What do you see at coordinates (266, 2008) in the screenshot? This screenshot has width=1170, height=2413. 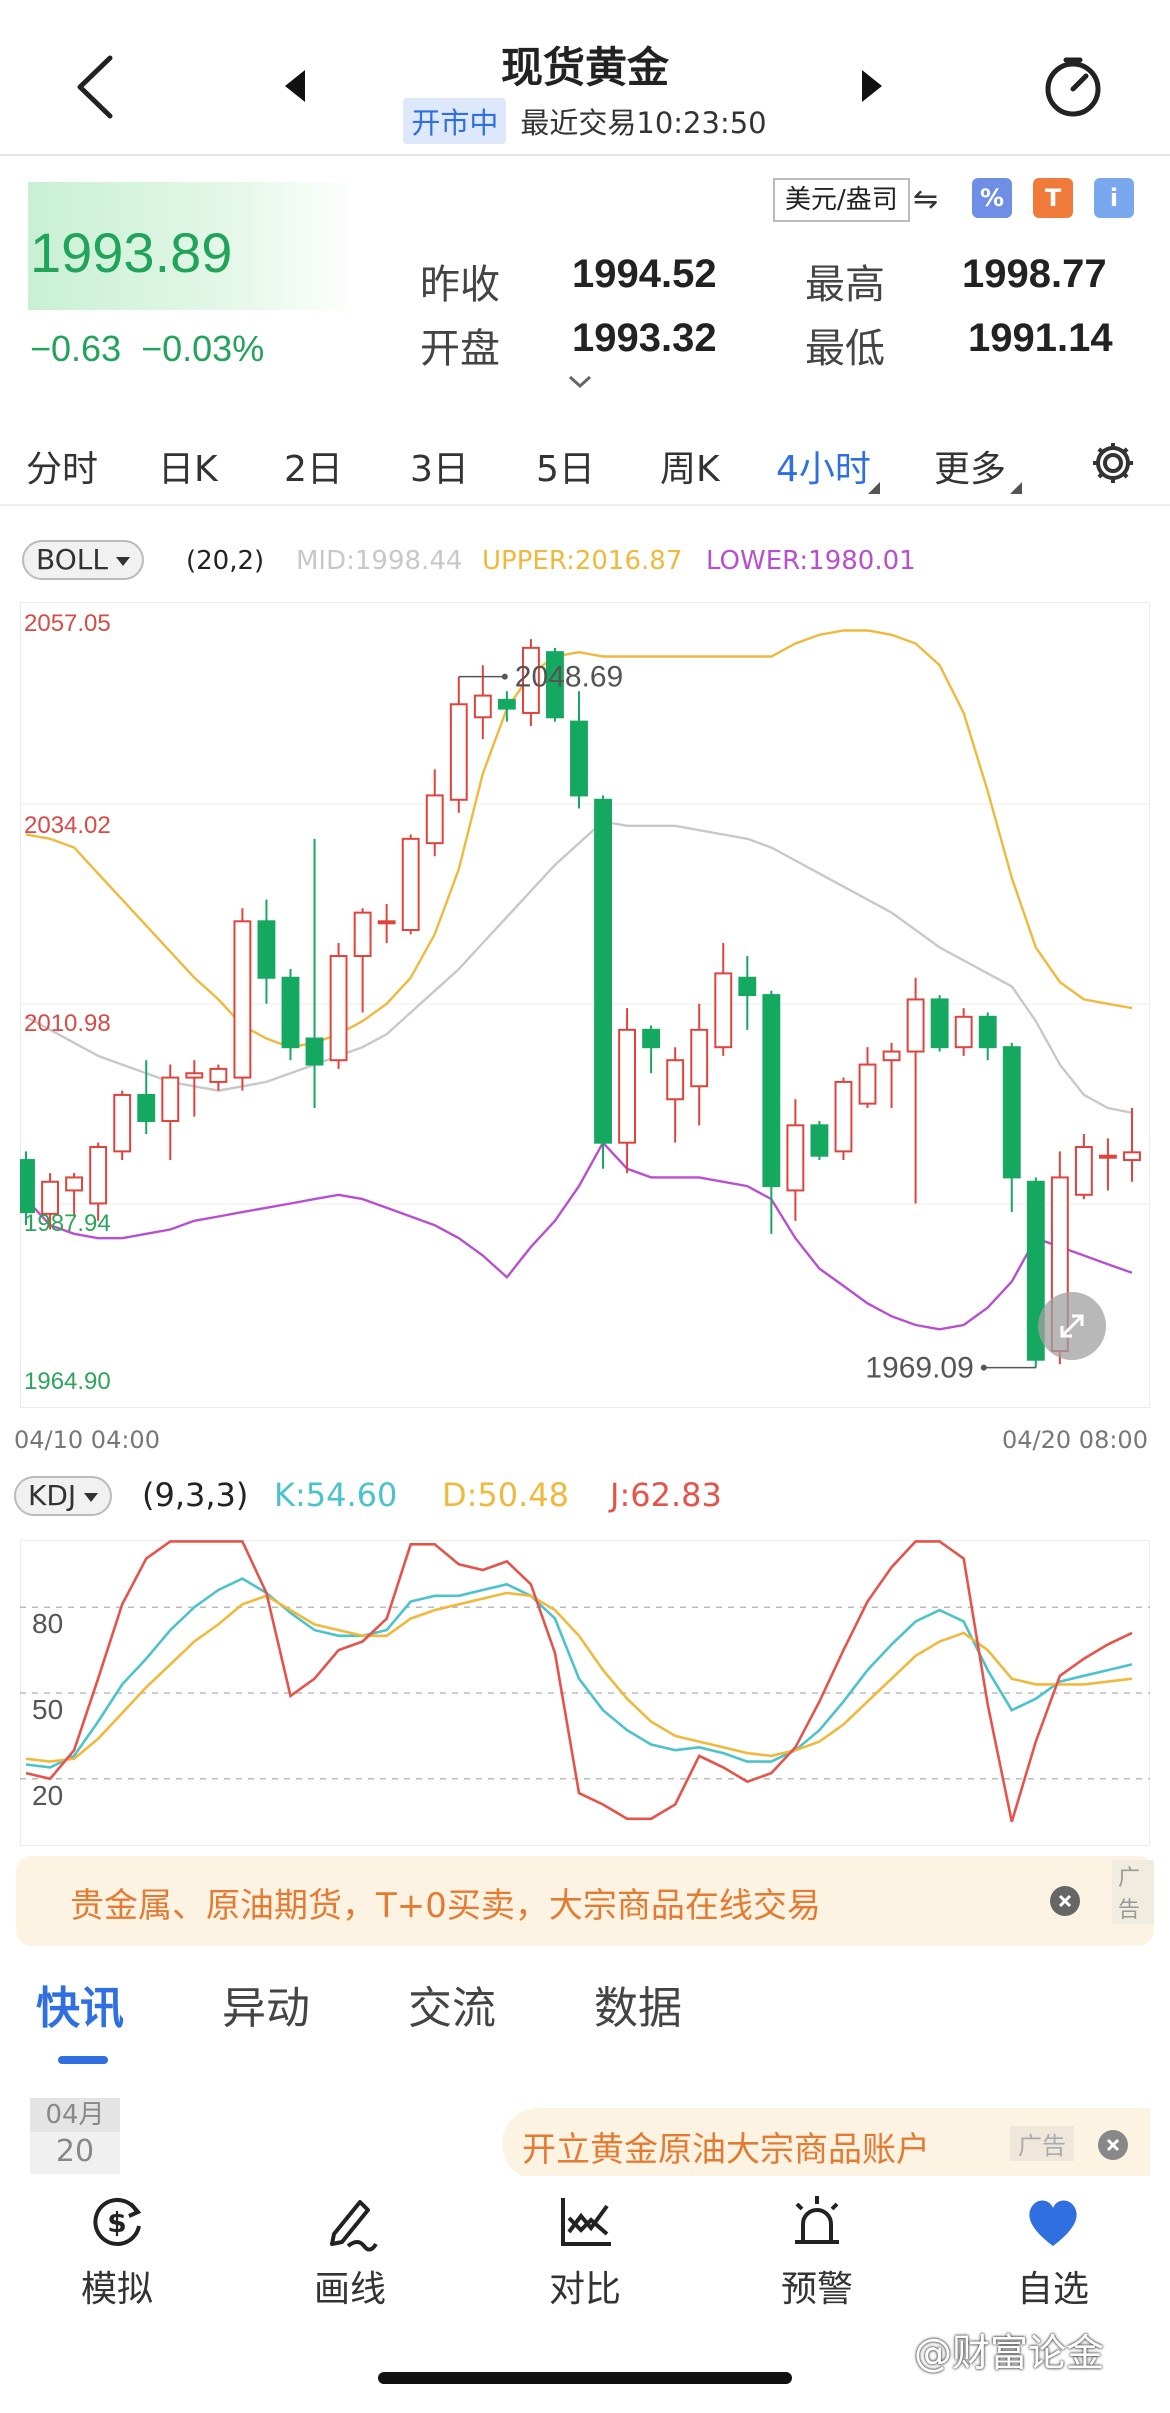 I see `tab-movement: 异动` at bounding box center [266, 2008].